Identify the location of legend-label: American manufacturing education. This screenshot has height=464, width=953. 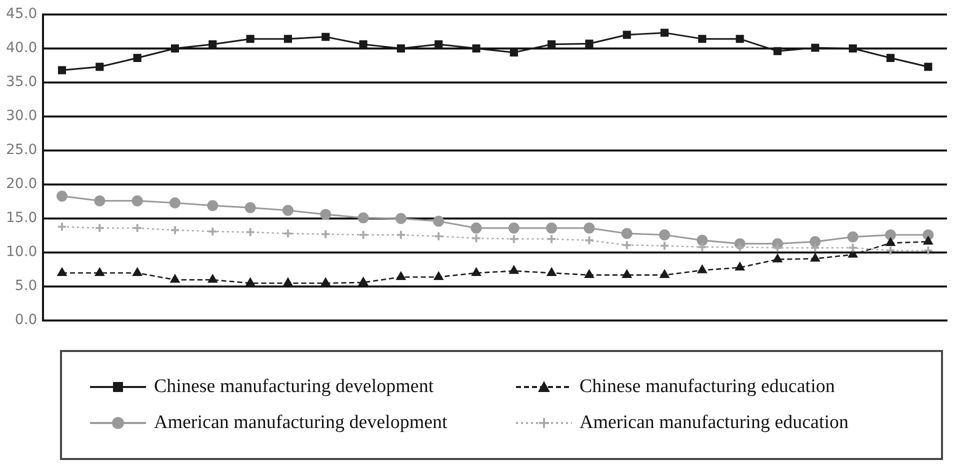
(714, 423).